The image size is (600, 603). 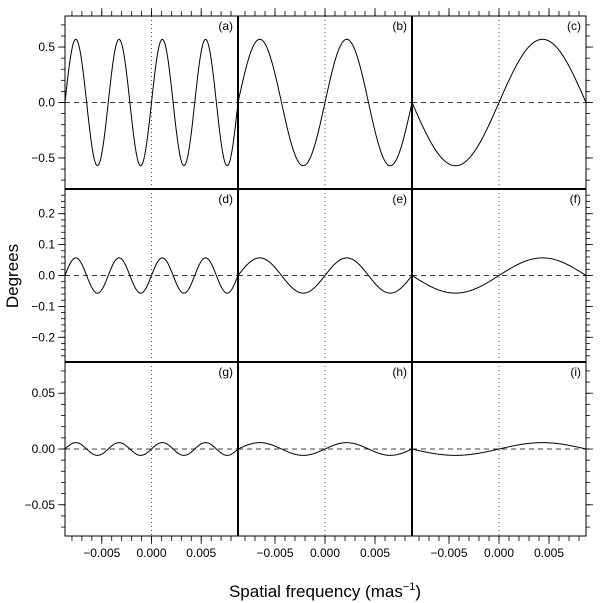 I want to click on x-axis-label-main: Spatial frequency (mas, so click(x=316, y=591).